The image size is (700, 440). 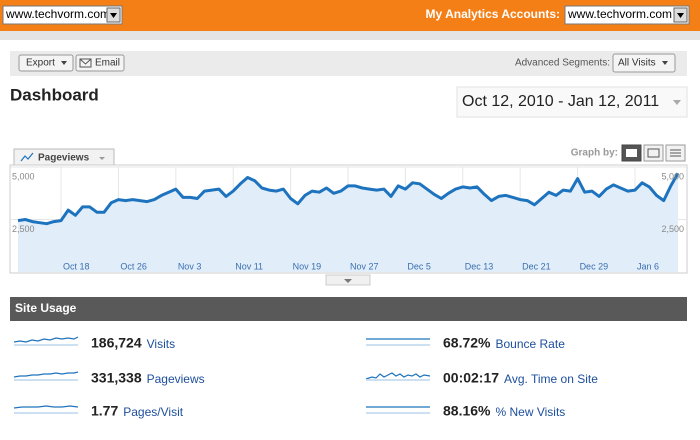 What do you see at coordinates (637, 63) in the screenshot?
I see `segments-select-text: All Visits` at bounding box center [637, 63].